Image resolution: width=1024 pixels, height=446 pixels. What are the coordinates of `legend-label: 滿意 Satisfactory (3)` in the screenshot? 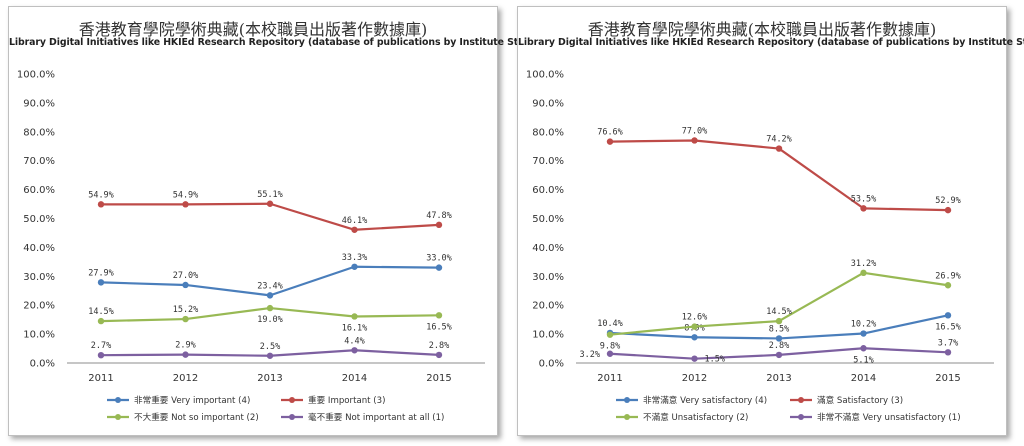 It's located at (860, 400).